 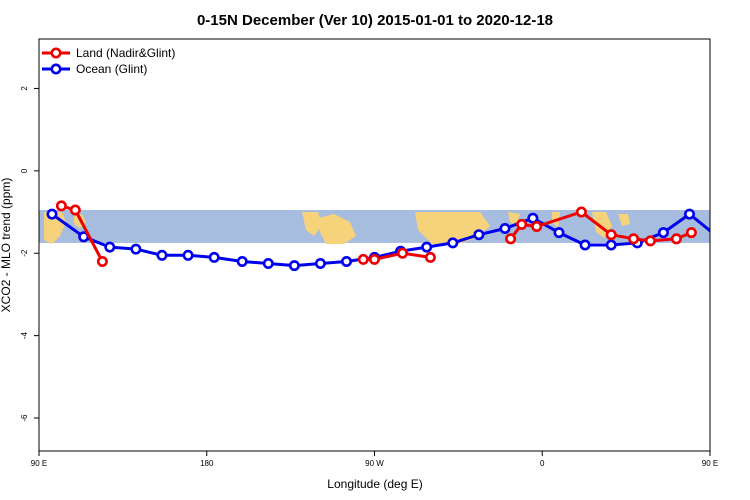 What do you see at coordinates (542, 463) in the screenshot?
I see `x-tick-label: 0` at bounding box center [542, 463].